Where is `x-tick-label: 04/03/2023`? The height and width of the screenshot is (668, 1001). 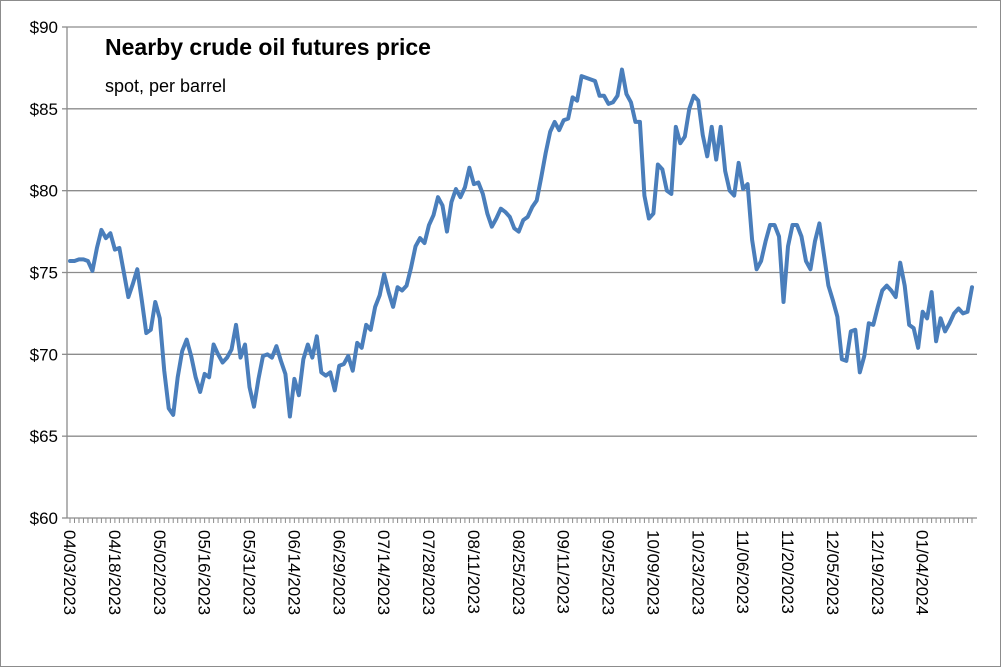
x-tick-label: 04/03/2023 is located at coordinates (69, 572).